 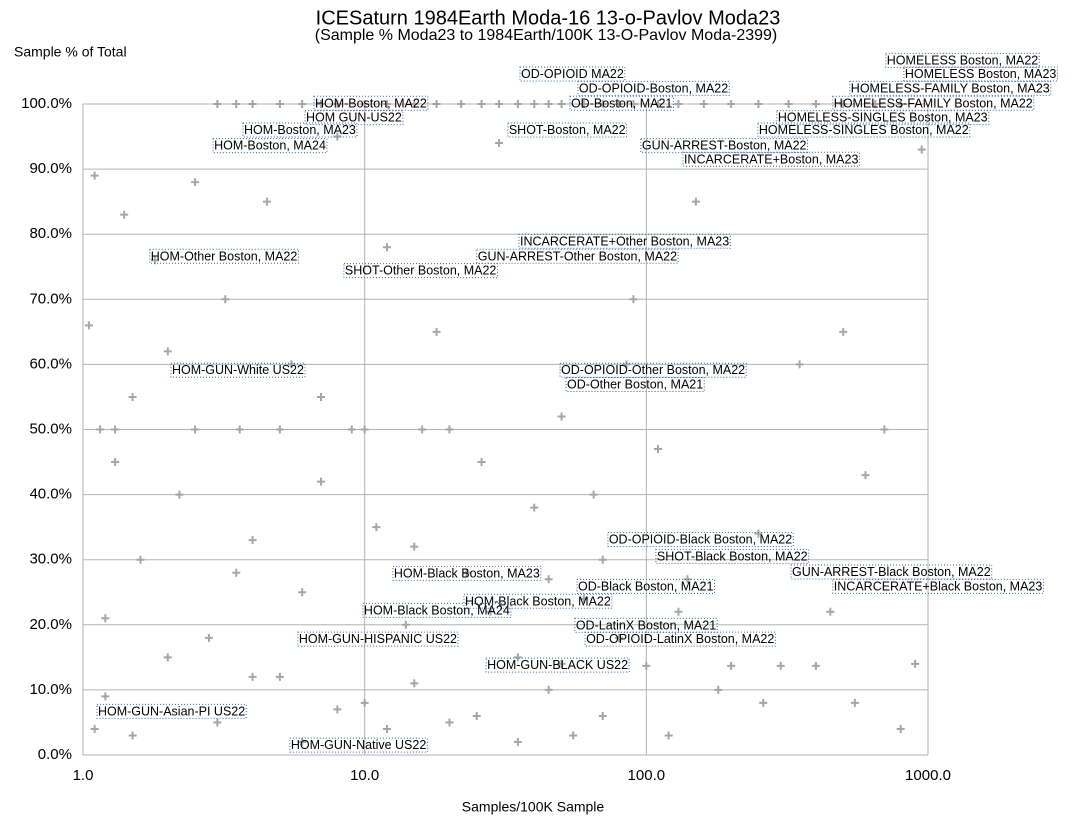 I want to click on annotation: INCARCERATE+Boston, MA23, so click(x=771, y=159).